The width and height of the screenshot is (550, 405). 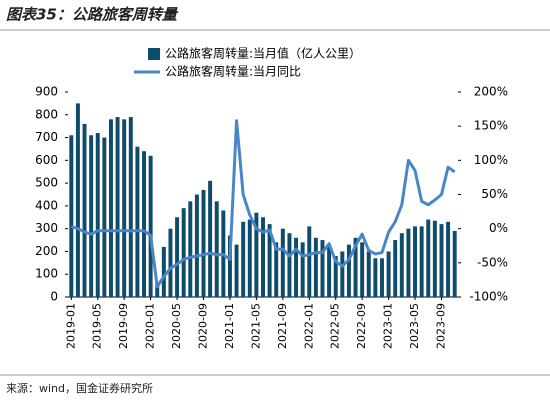 I want to click on y2-tick-label: -100%, so click(x=488, y=297).